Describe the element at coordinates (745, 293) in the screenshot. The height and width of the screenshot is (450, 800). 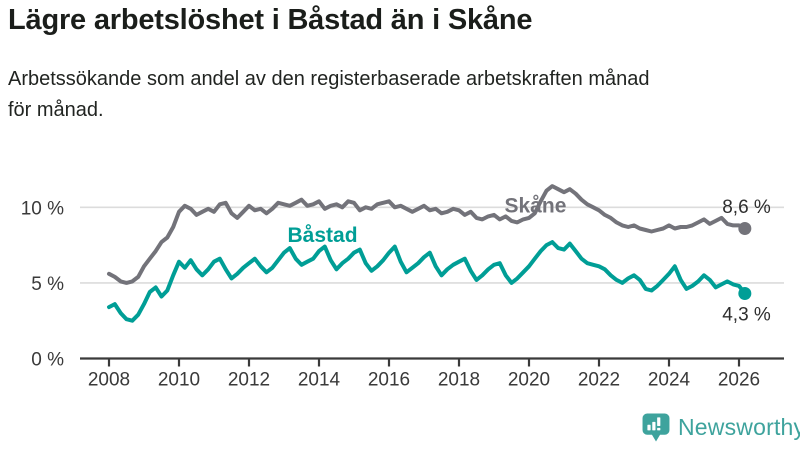
I see `series-end-dot-bastad` at that location.